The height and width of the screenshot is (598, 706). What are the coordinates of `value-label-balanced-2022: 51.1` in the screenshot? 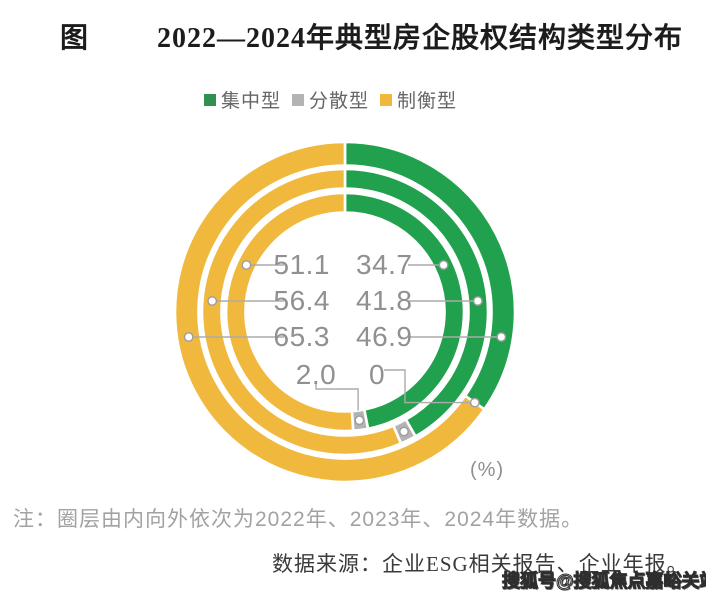 It's located at (301, 264).